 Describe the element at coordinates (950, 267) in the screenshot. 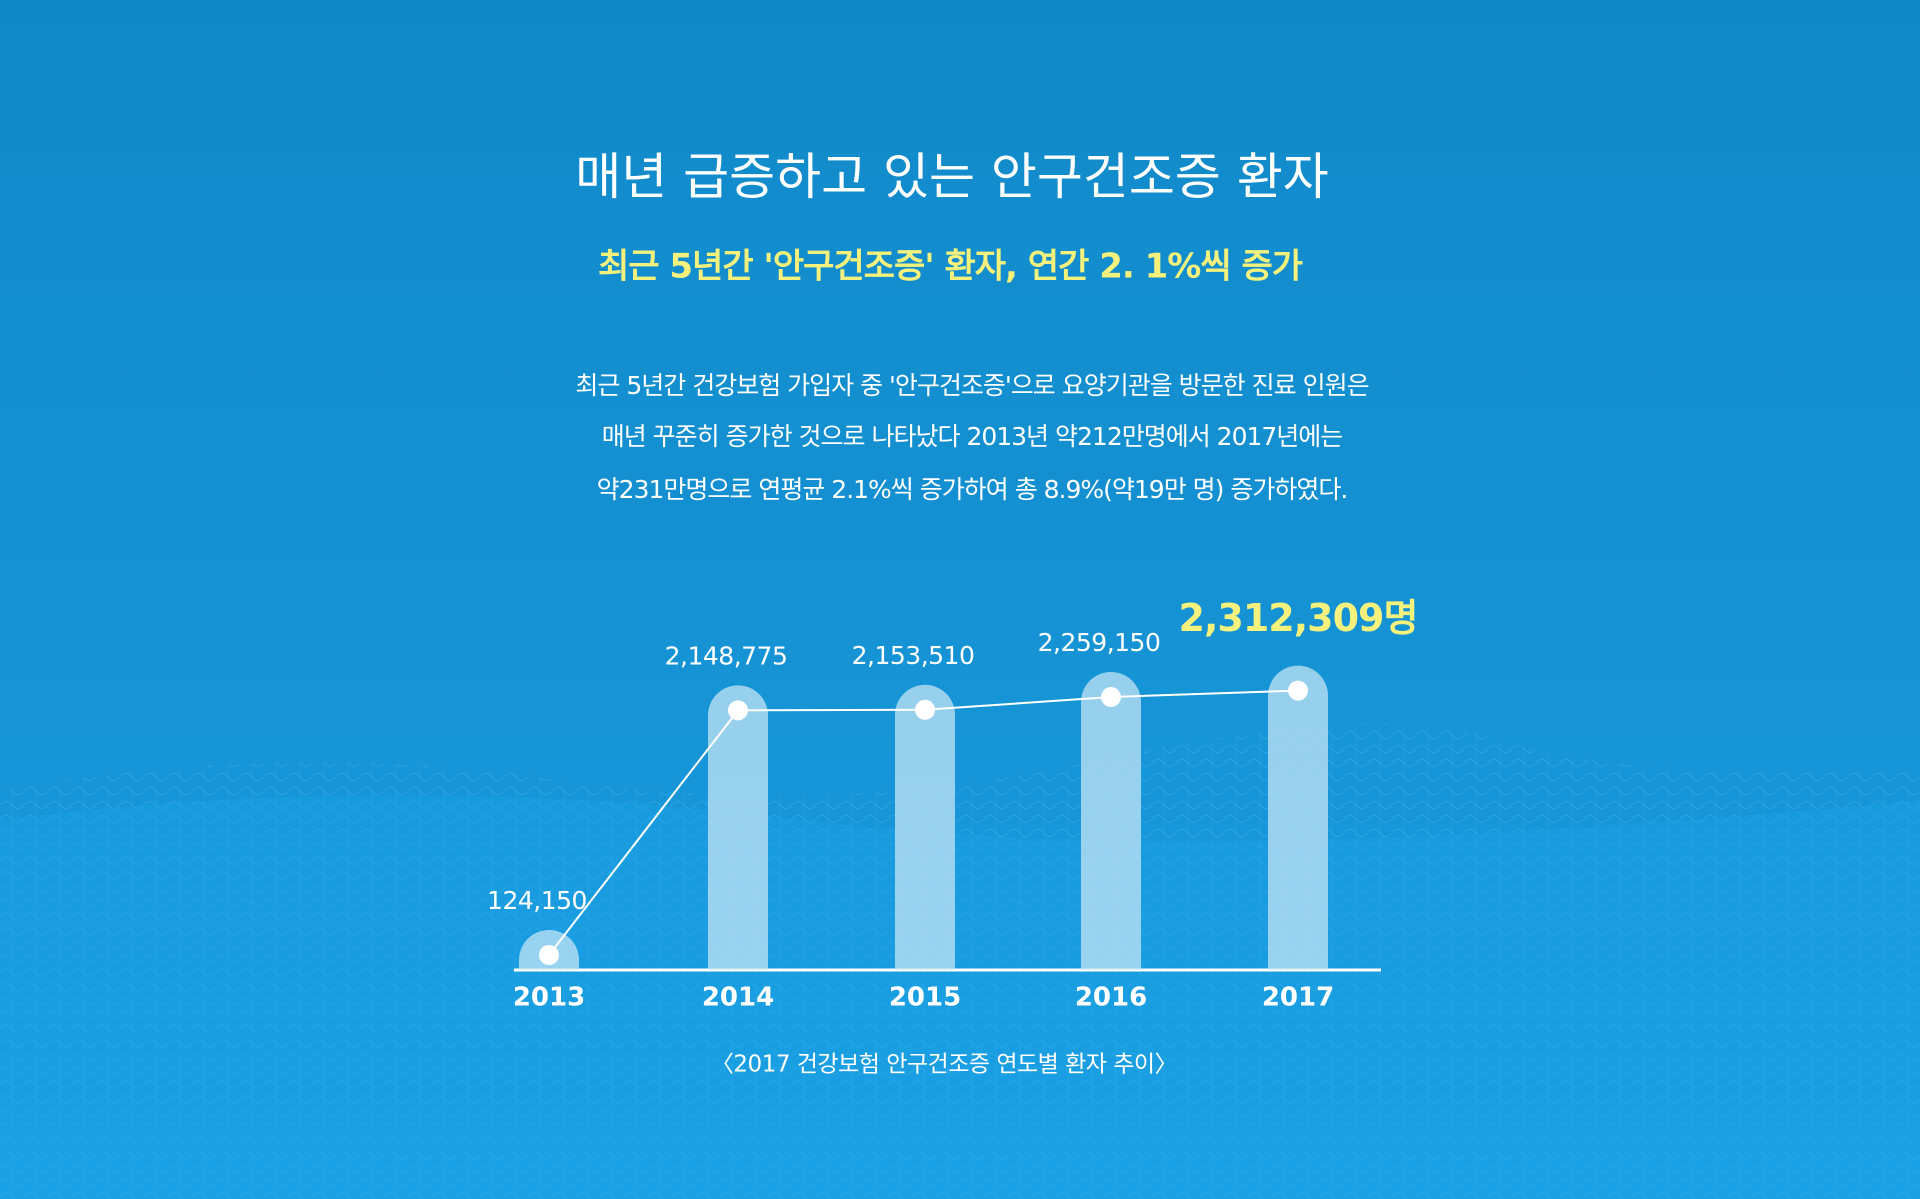

I see `subtitle: 최근 5년간 '안구건조증' 환자, 연간 2. 1%씩 증가` at that location.